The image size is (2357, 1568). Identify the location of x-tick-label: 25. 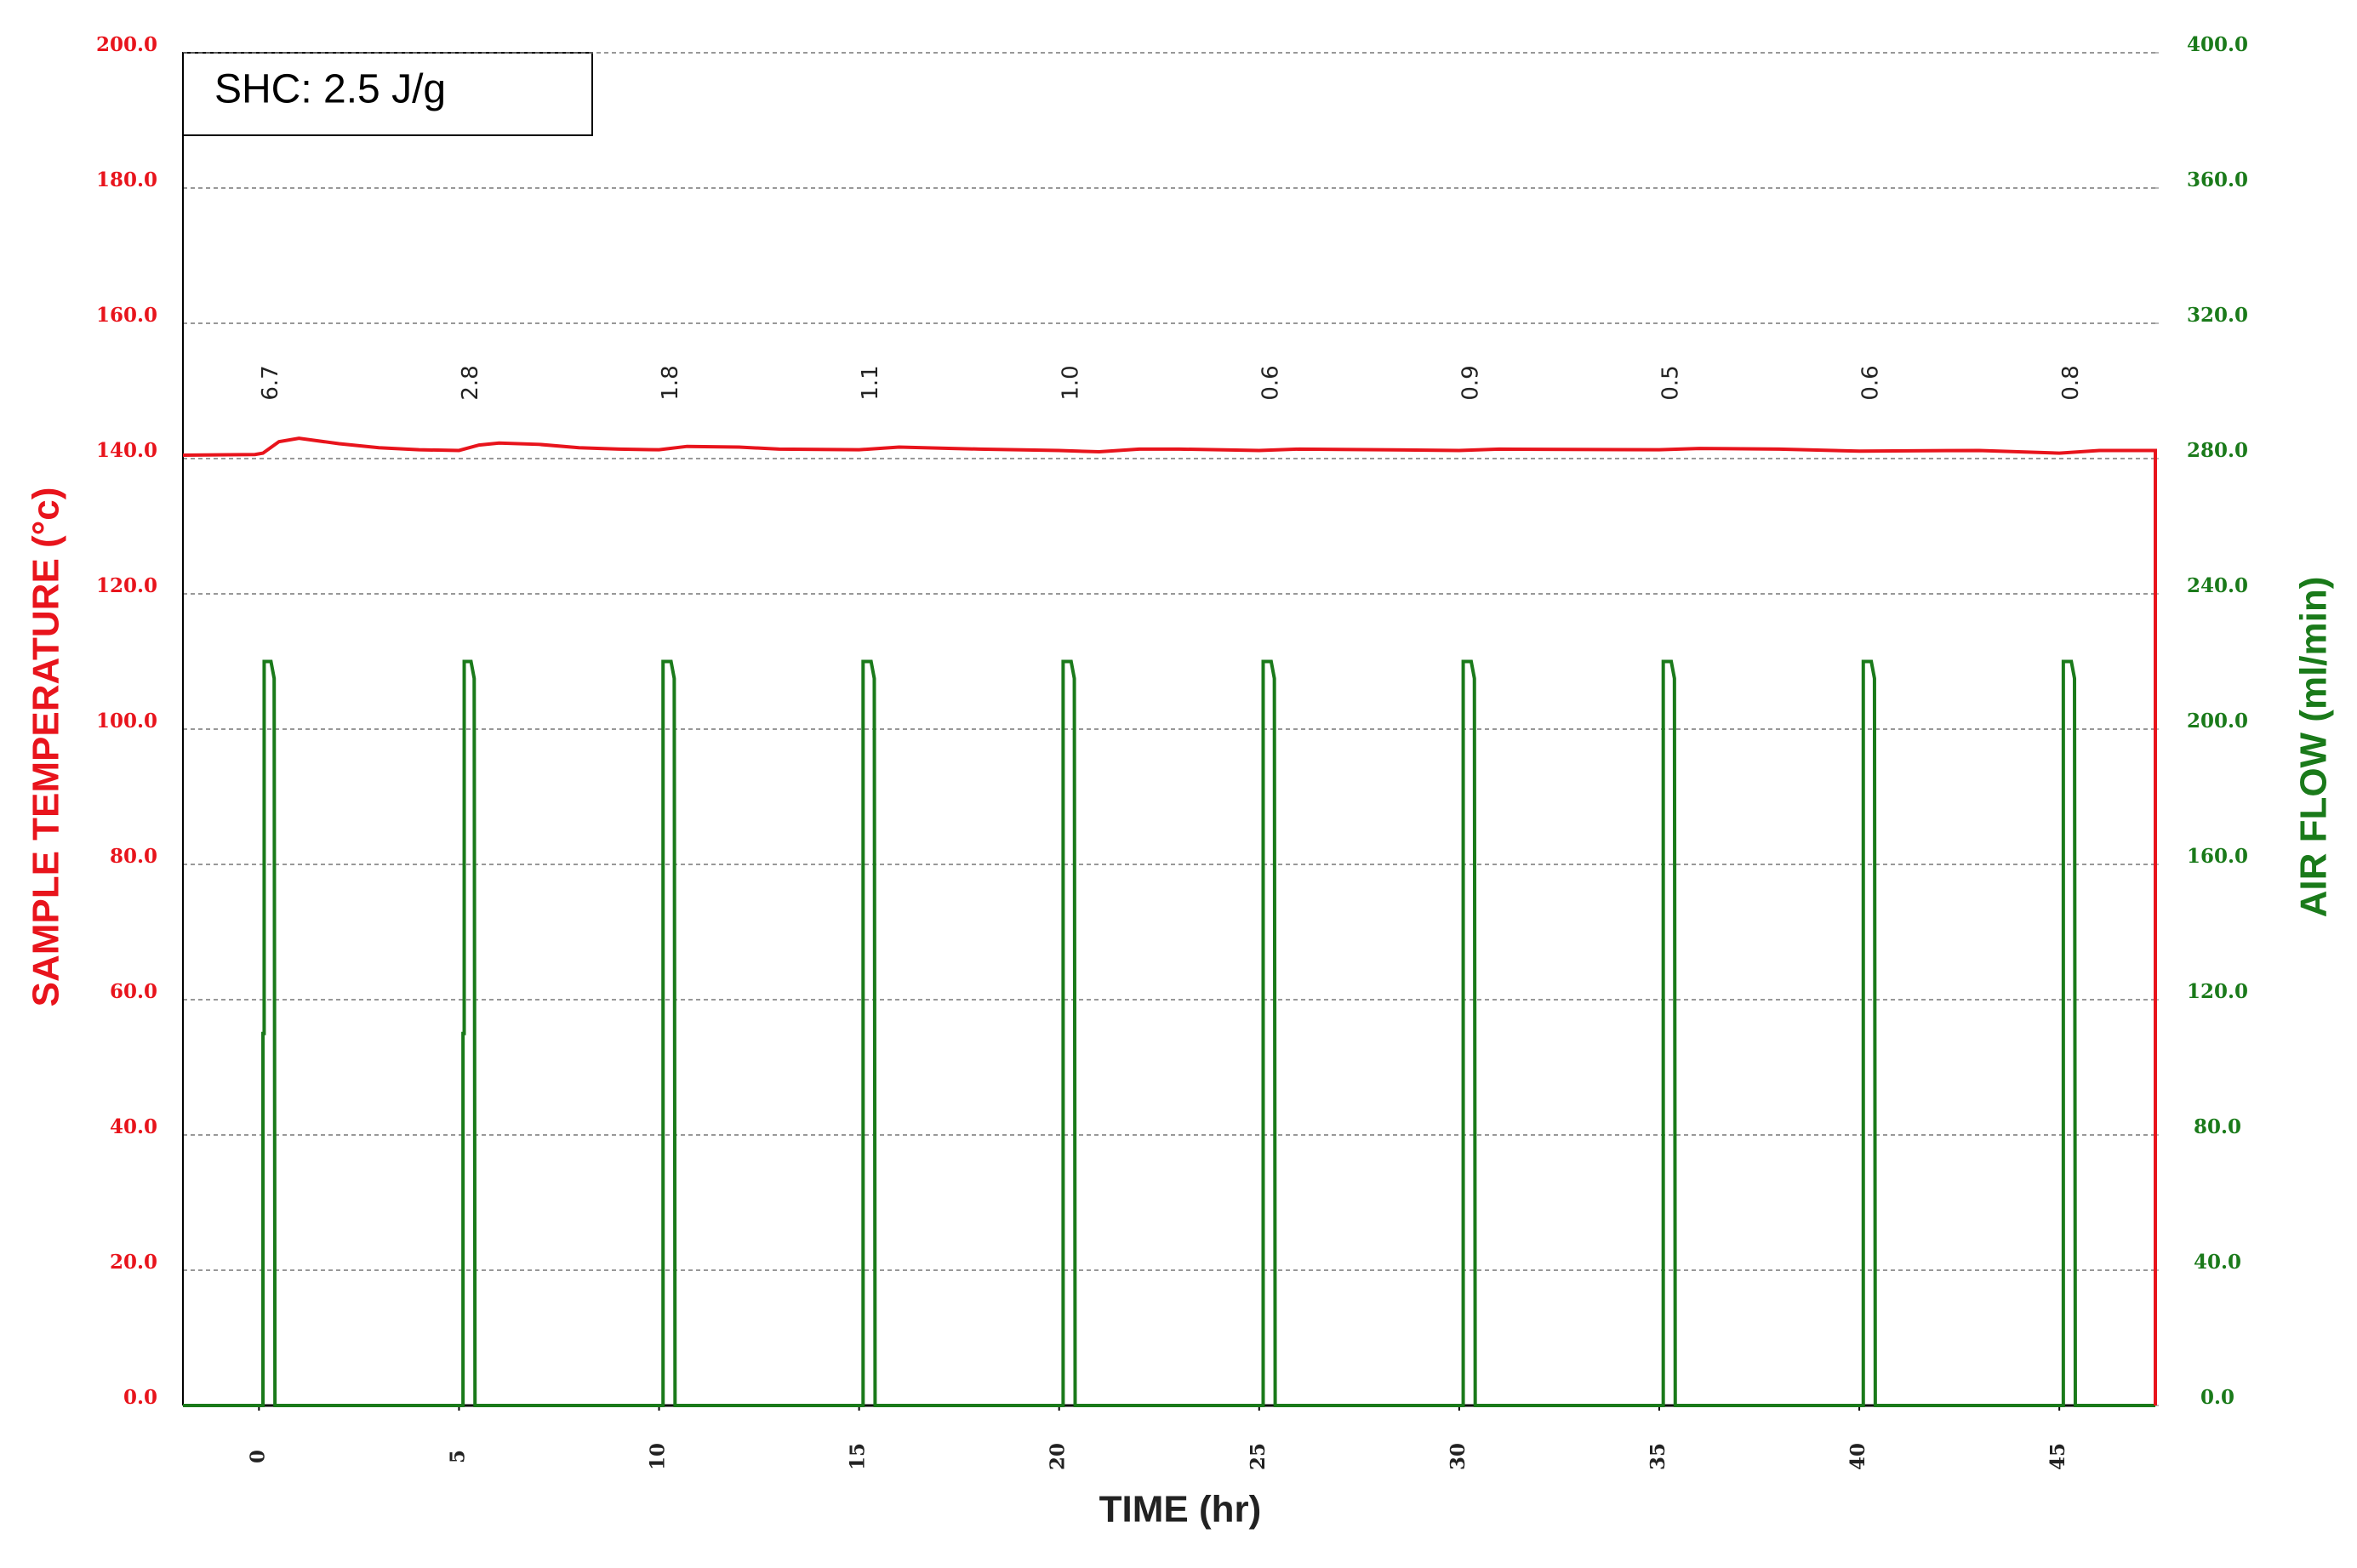
(1258, 1456).